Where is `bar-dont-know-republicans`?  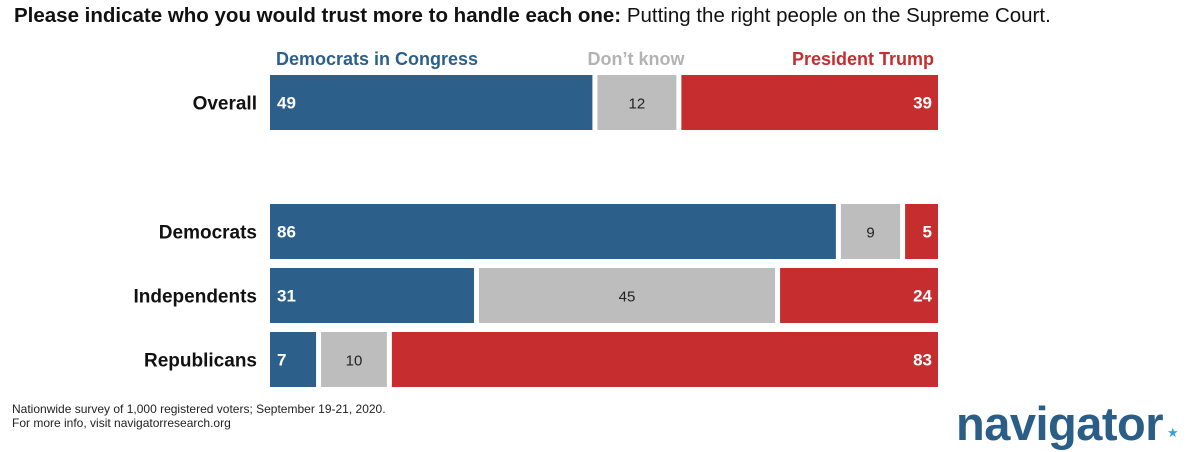 bar-dont-know-republicans is located at coordinates (354, 359).